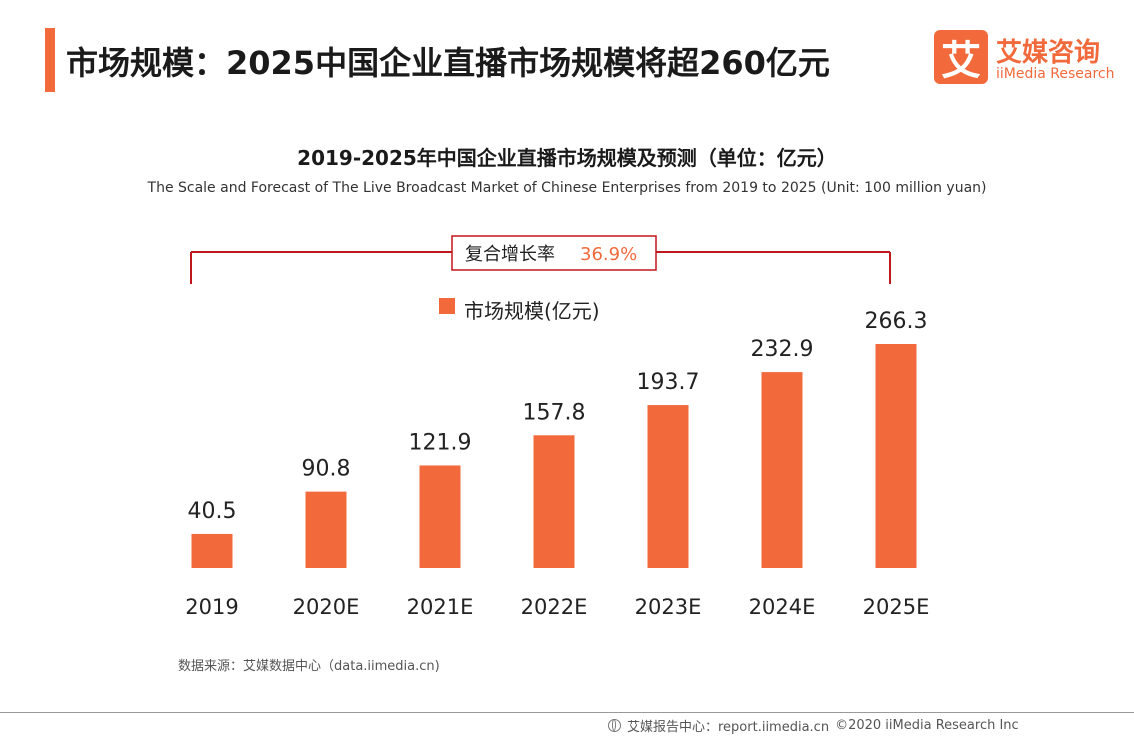  I want to click on title-accent-bar, so click(50, 60).